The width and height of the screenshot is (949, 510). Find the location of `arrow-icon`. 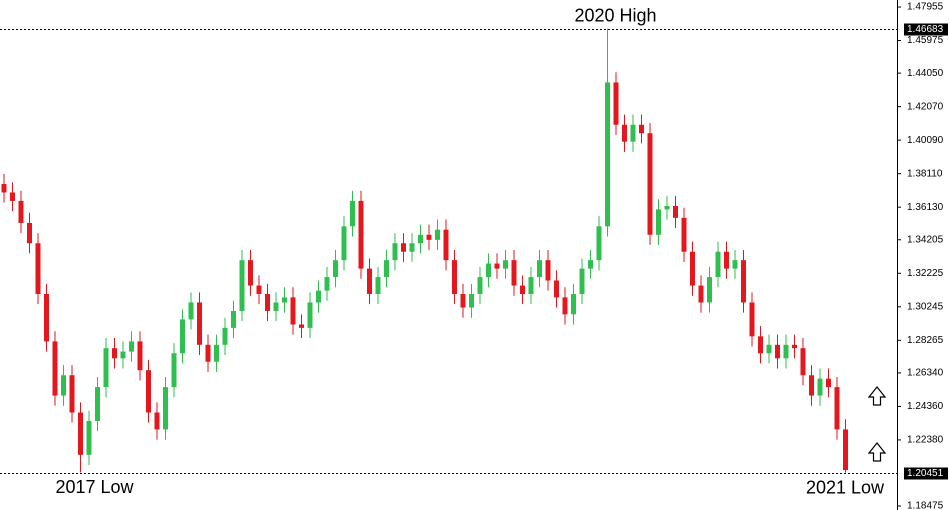

arrow-icon is located at coordinates (877, 452).